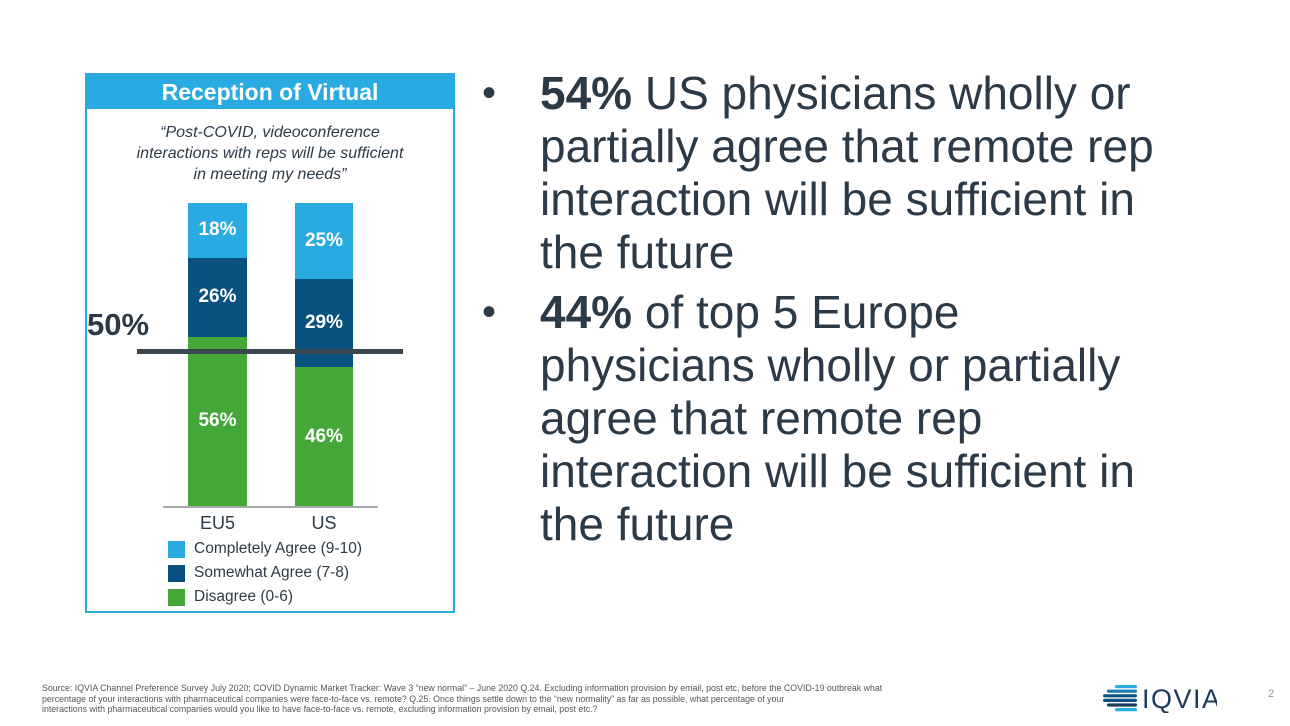 Image resolution: width=1290 pixels, height=726 pixels. I want to click on legend-label: Completely Agree (9-10), so click(278, 548).